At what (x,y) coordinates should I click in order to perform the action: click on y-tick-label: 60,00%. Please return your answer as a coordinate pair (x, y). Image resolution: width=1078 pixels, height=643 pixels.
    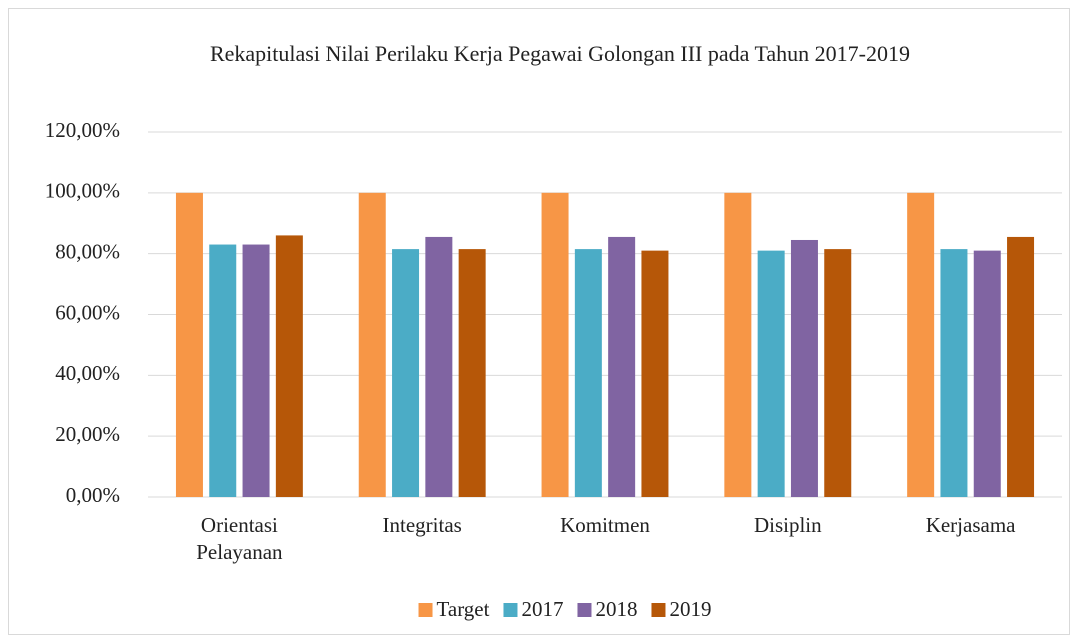
    Looking at the image, I should click on (87, 312).